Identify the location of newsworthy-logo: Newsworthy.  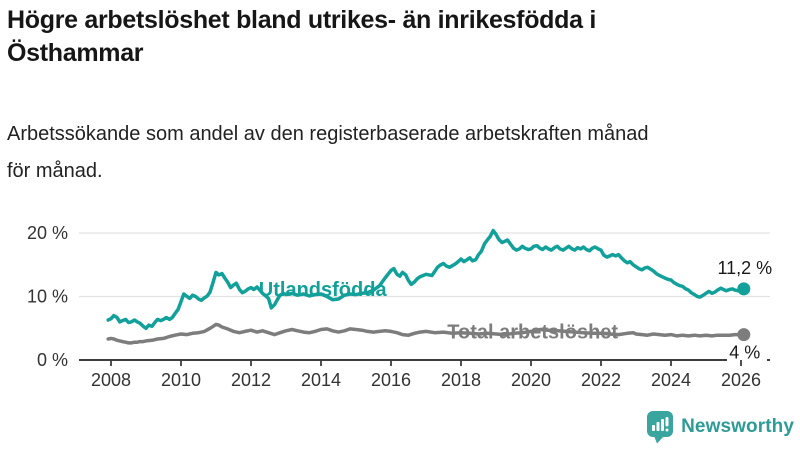
(720, 427).